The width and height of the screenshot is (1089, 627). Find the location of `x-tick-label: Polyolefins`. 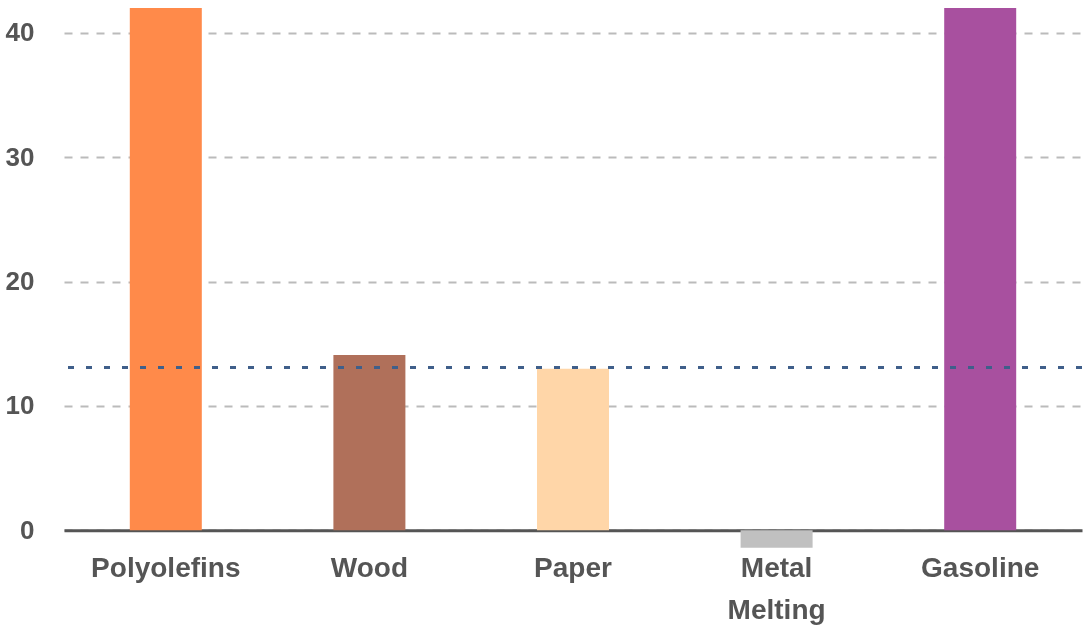

x-tick-label: Polyolefins is located at coordinates (166, 567).